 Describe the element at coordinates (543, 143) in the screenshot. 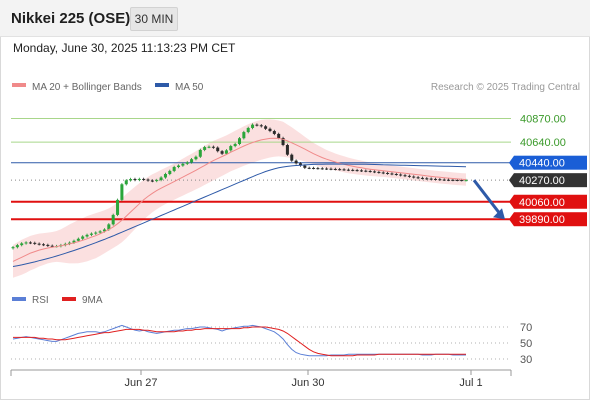

I see `level-label-1: 40640.00` at that location.